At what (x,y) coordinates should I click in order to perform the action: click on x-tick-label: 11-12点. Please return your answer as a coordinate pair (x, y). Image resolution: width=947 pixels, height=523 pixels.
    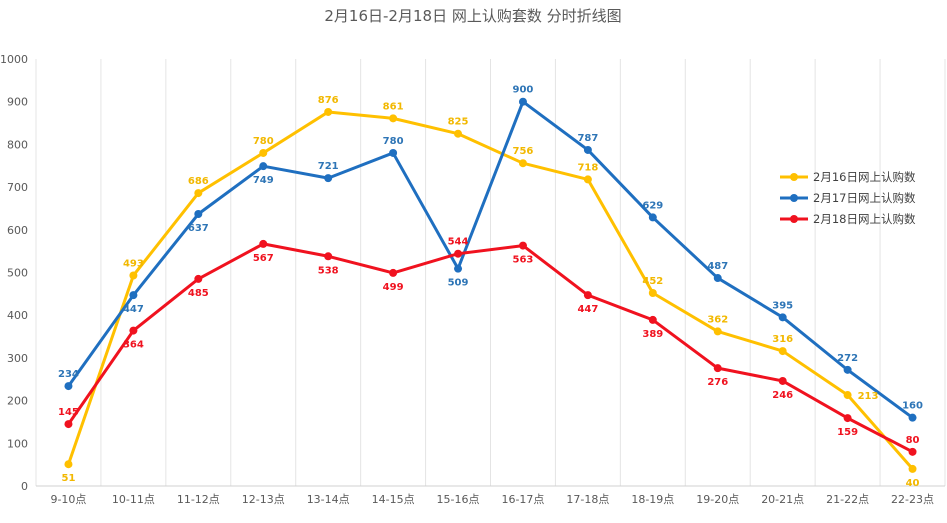
    Looking at the image, I should click on (198, 499).